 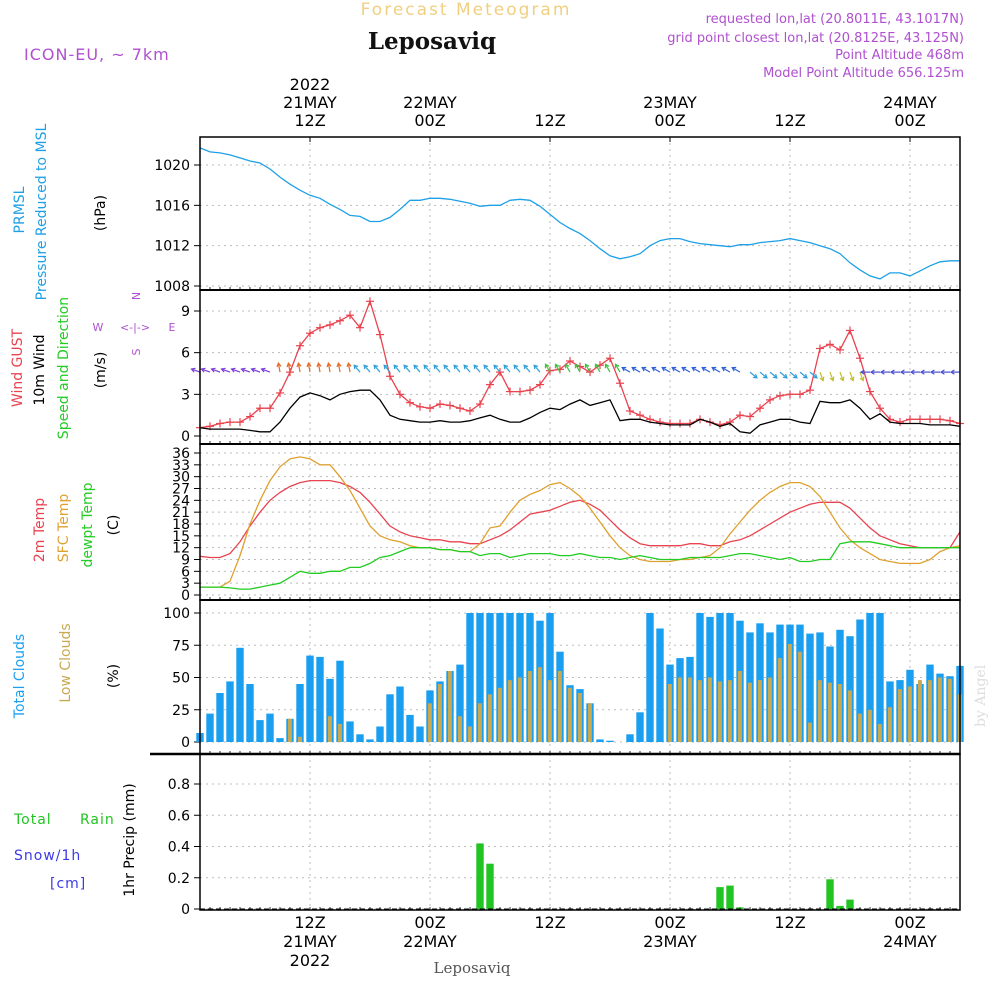 What do you see at coordinates (176, 614) in the screenshot?
I see `y-tick-label: 100` at bounding box center [176, 614].